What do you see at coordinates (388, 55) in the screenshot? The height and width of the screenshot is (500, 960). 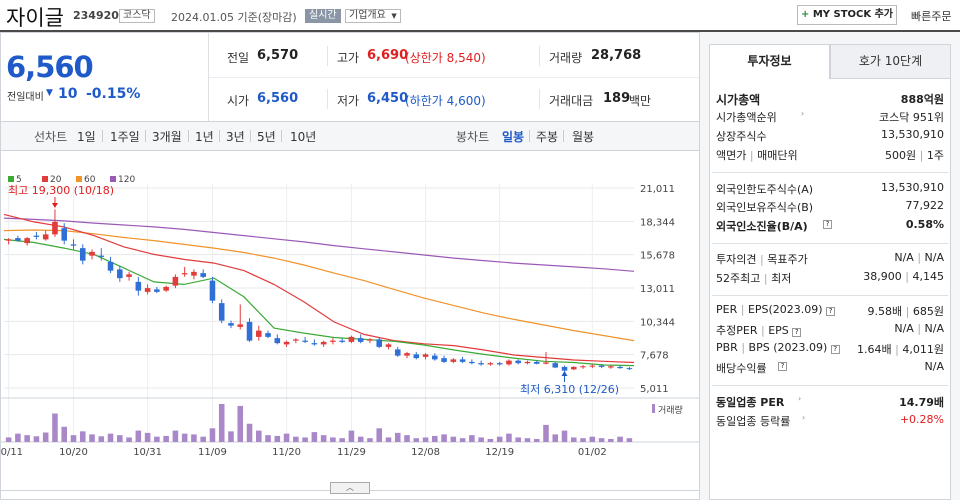 I see `high-value: 6,690` at bounding box center [388, 55].